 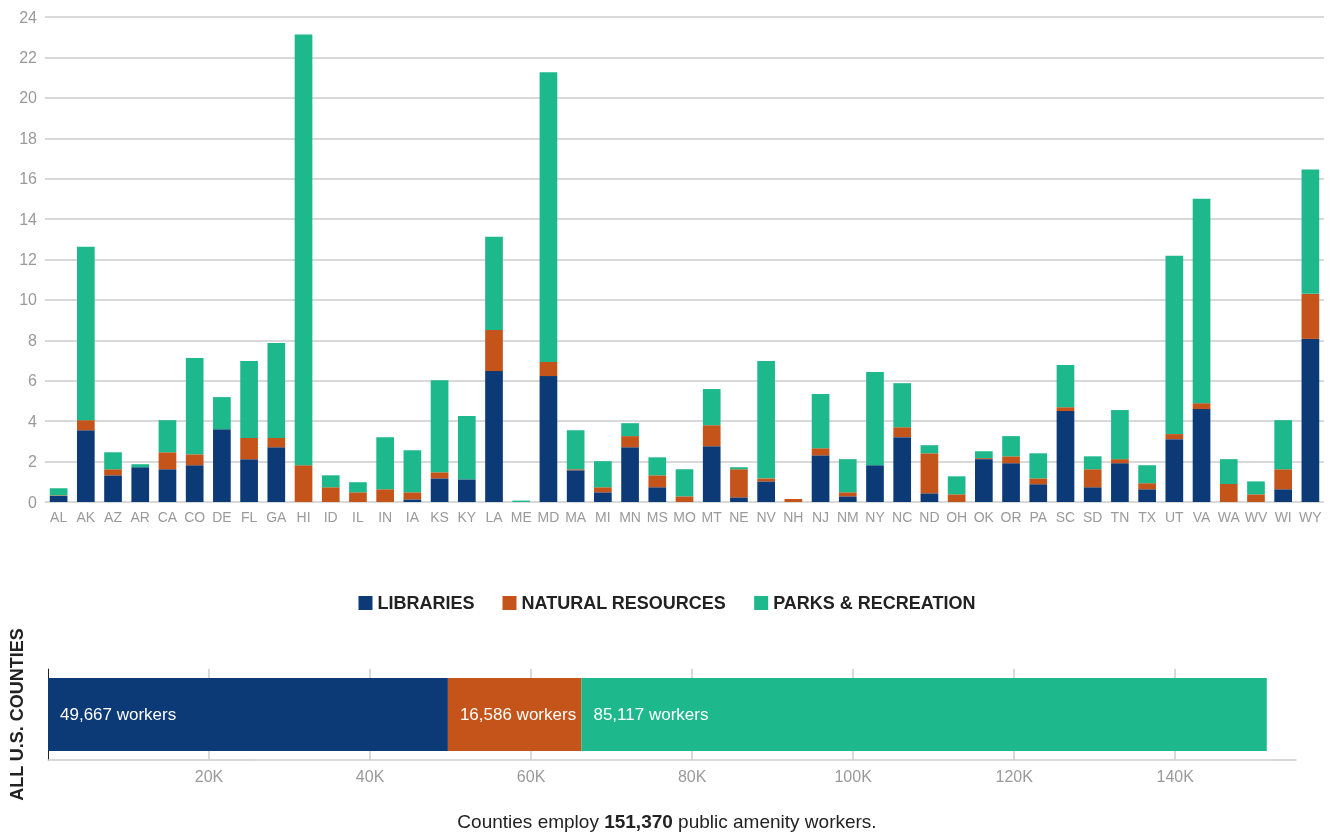 What do you see at coordinates (576, 517) in the screenshot?
I see `x-tick-label: MA` at bounding box center [576, 517].